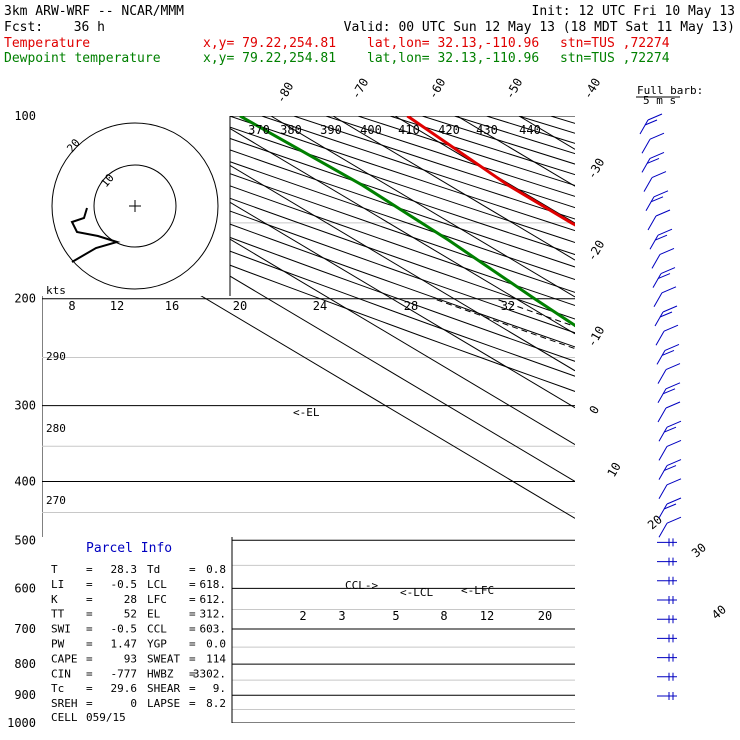 The width and height of the screenshot is (740, 740). Describe the element at coordinates (359, 89) in the screenshot. I see `isotherm-label--70: -70` at that location.